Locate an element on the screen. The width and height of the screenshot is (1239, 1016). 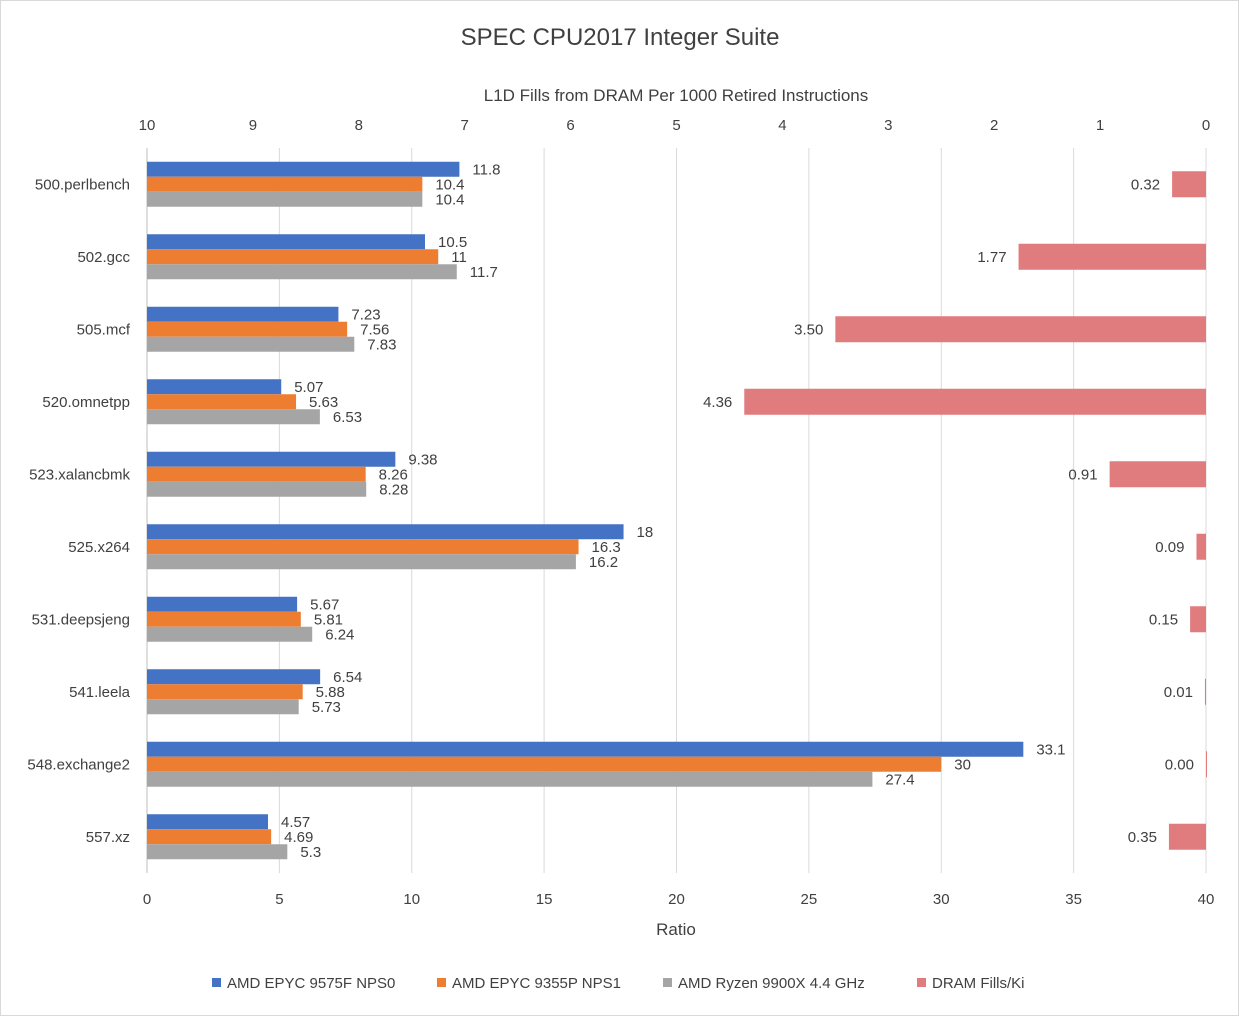
x2-tick-label: 2 is located at coordinates (994, 125).